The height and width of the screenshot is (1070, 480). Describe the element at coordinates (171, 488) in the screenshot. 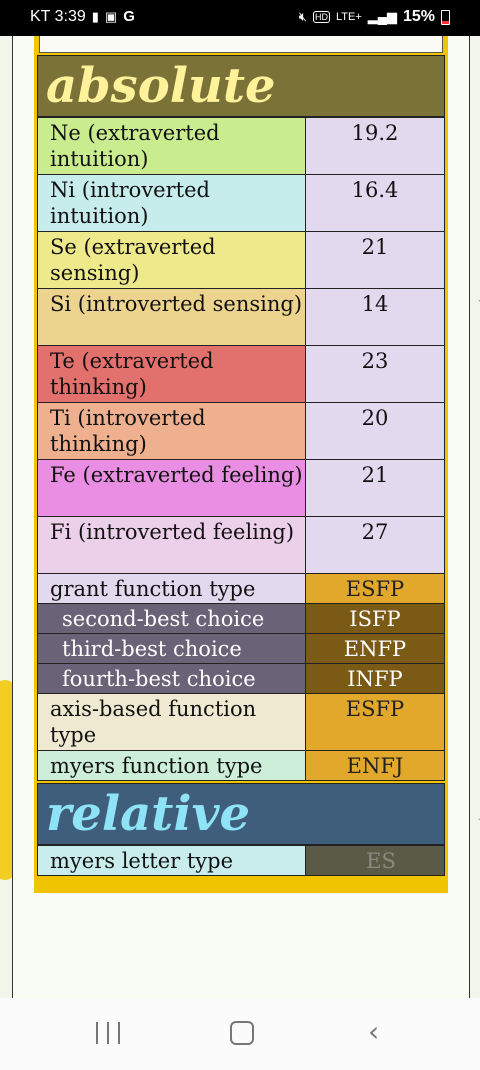

I see `function-label: Fe (extraverted feeling)` at that location.